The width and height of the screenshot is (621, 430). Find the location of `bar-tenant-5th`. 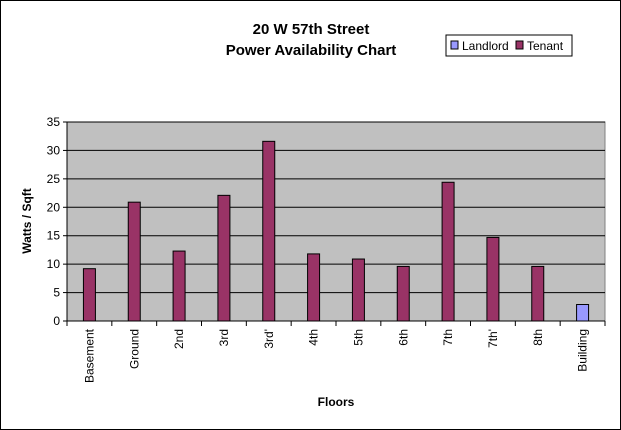

bar-tenant-5th is located at coordinates (358, 290).